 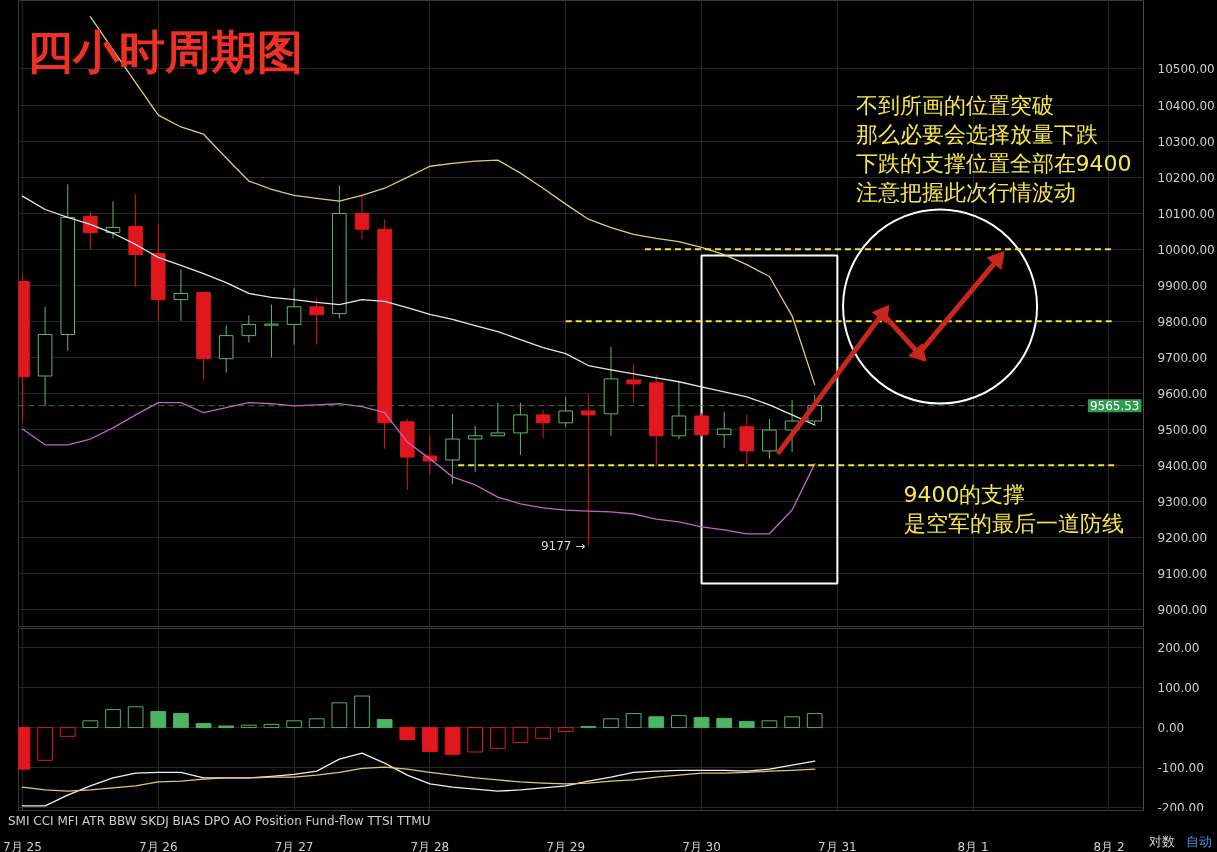 I want to click on ref-line-label: 9565.53, so click(x=1114, y=406).